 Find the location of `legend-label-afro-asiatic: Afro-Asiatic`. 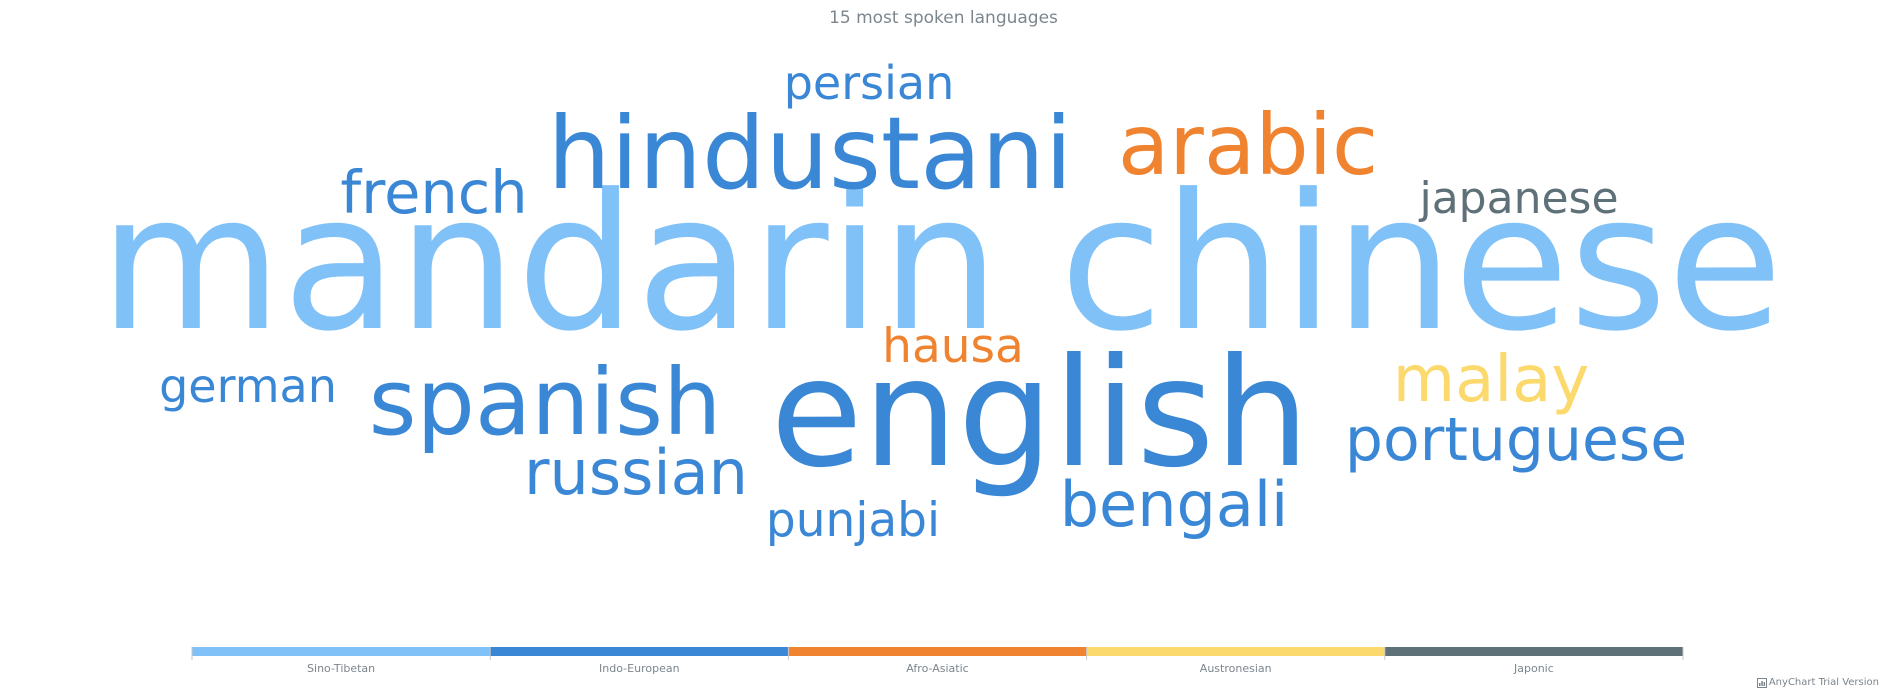

legend-label-afro-asiatic: Afro-Asiatic is located at coordinates (937, 668).